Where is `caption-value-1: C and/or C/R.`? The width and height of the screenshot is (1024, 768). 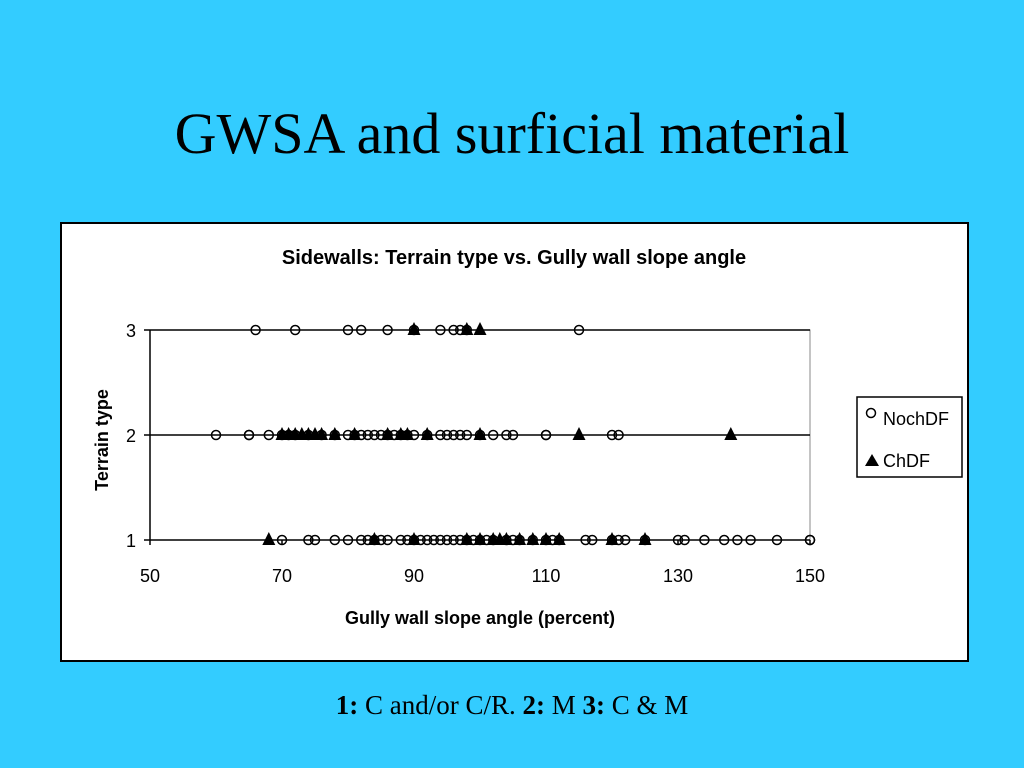 caption-value-1: C and/or C/R. is located at coordinates (440, 705).